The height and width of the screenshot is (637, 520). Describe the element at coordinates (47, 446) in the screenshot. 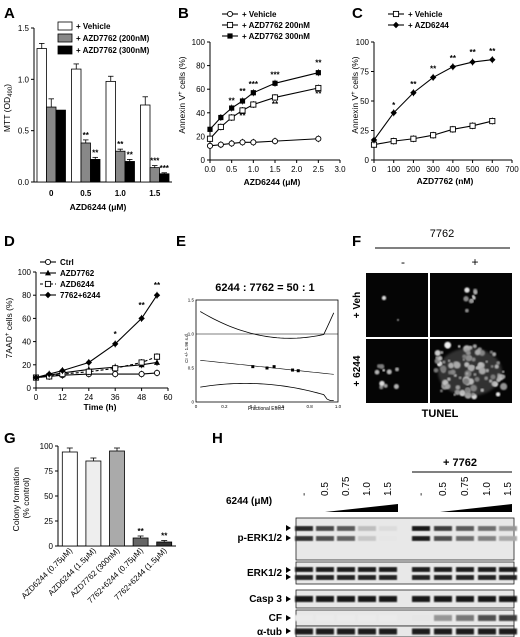

I see `panel-g-ytick-label: 100` at that location.